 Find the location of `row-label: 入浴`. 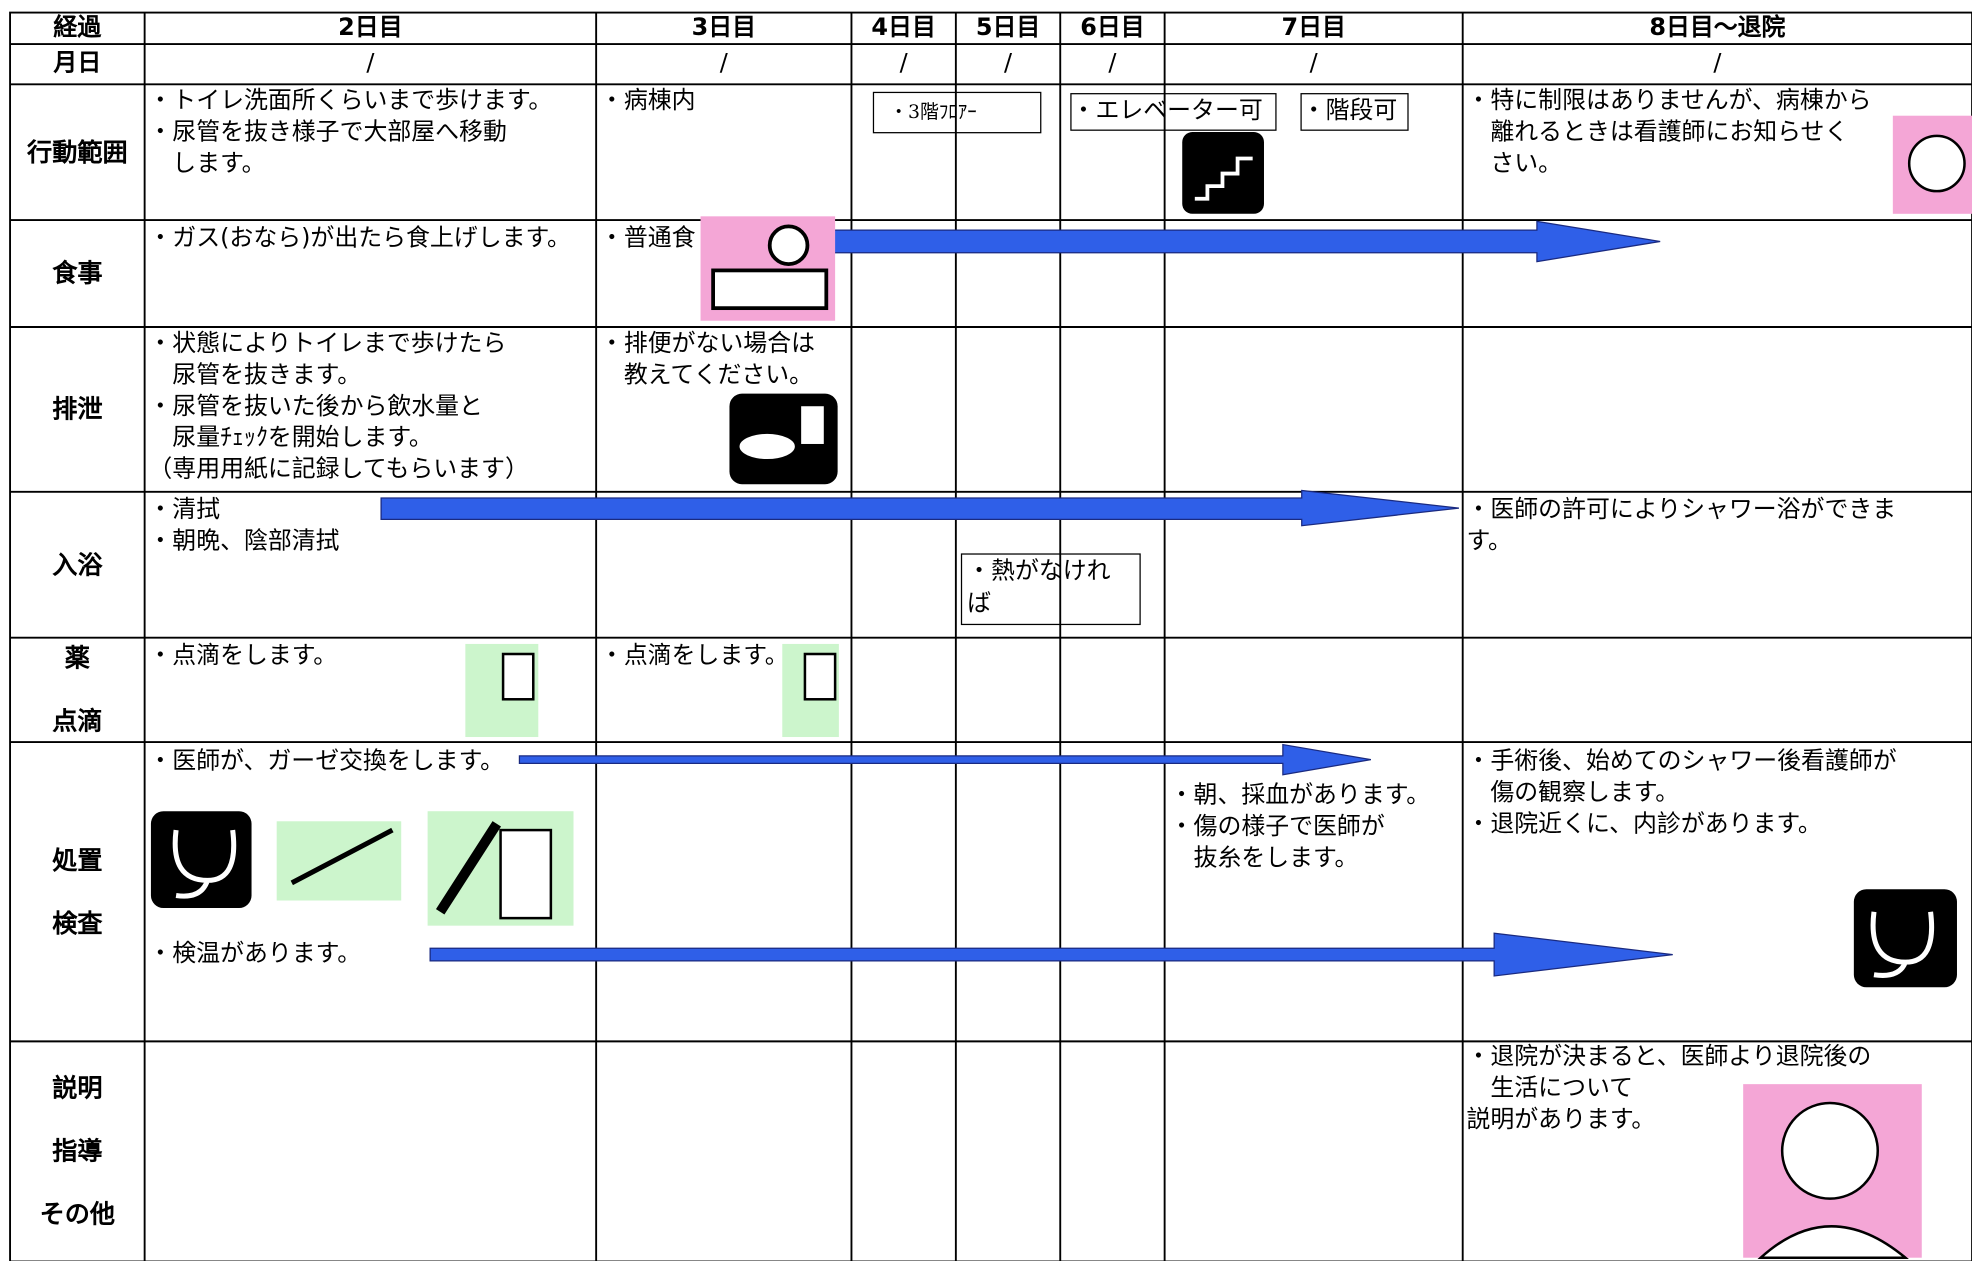

row-label: 入浴 is located at coordinates (77, 564).